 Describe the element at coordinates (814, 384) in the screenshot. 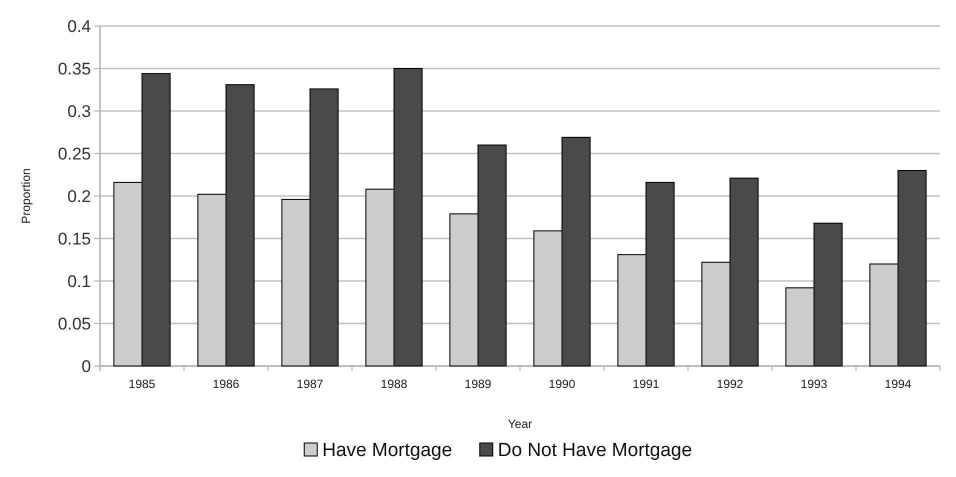

I see `x-tick-label: 1993` at that location.